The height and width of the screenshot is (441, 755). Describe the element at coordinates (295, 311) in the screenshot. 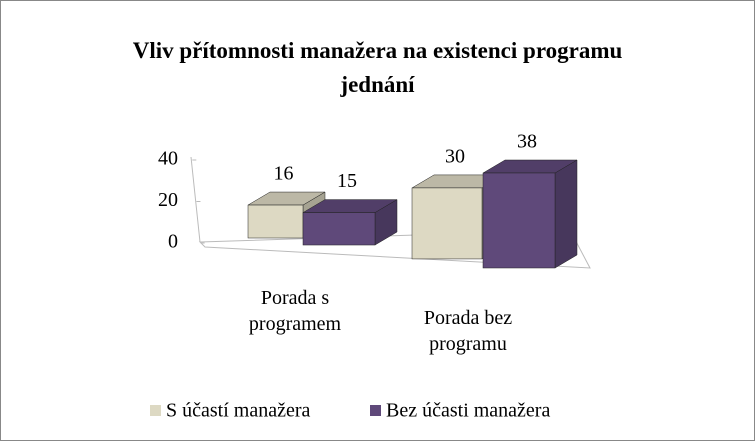

I see `x-tick-label: Porada s programem` at that location.